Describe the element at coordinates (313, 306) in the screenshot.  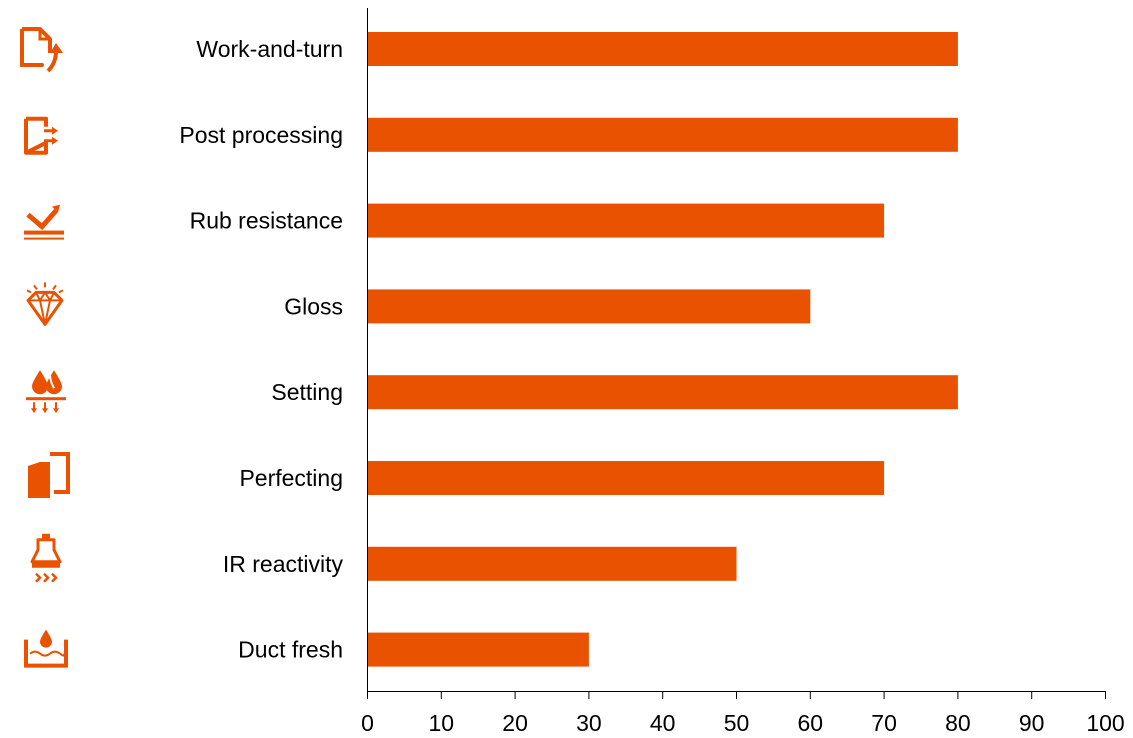
I see `category-label: Gloss` at that location.